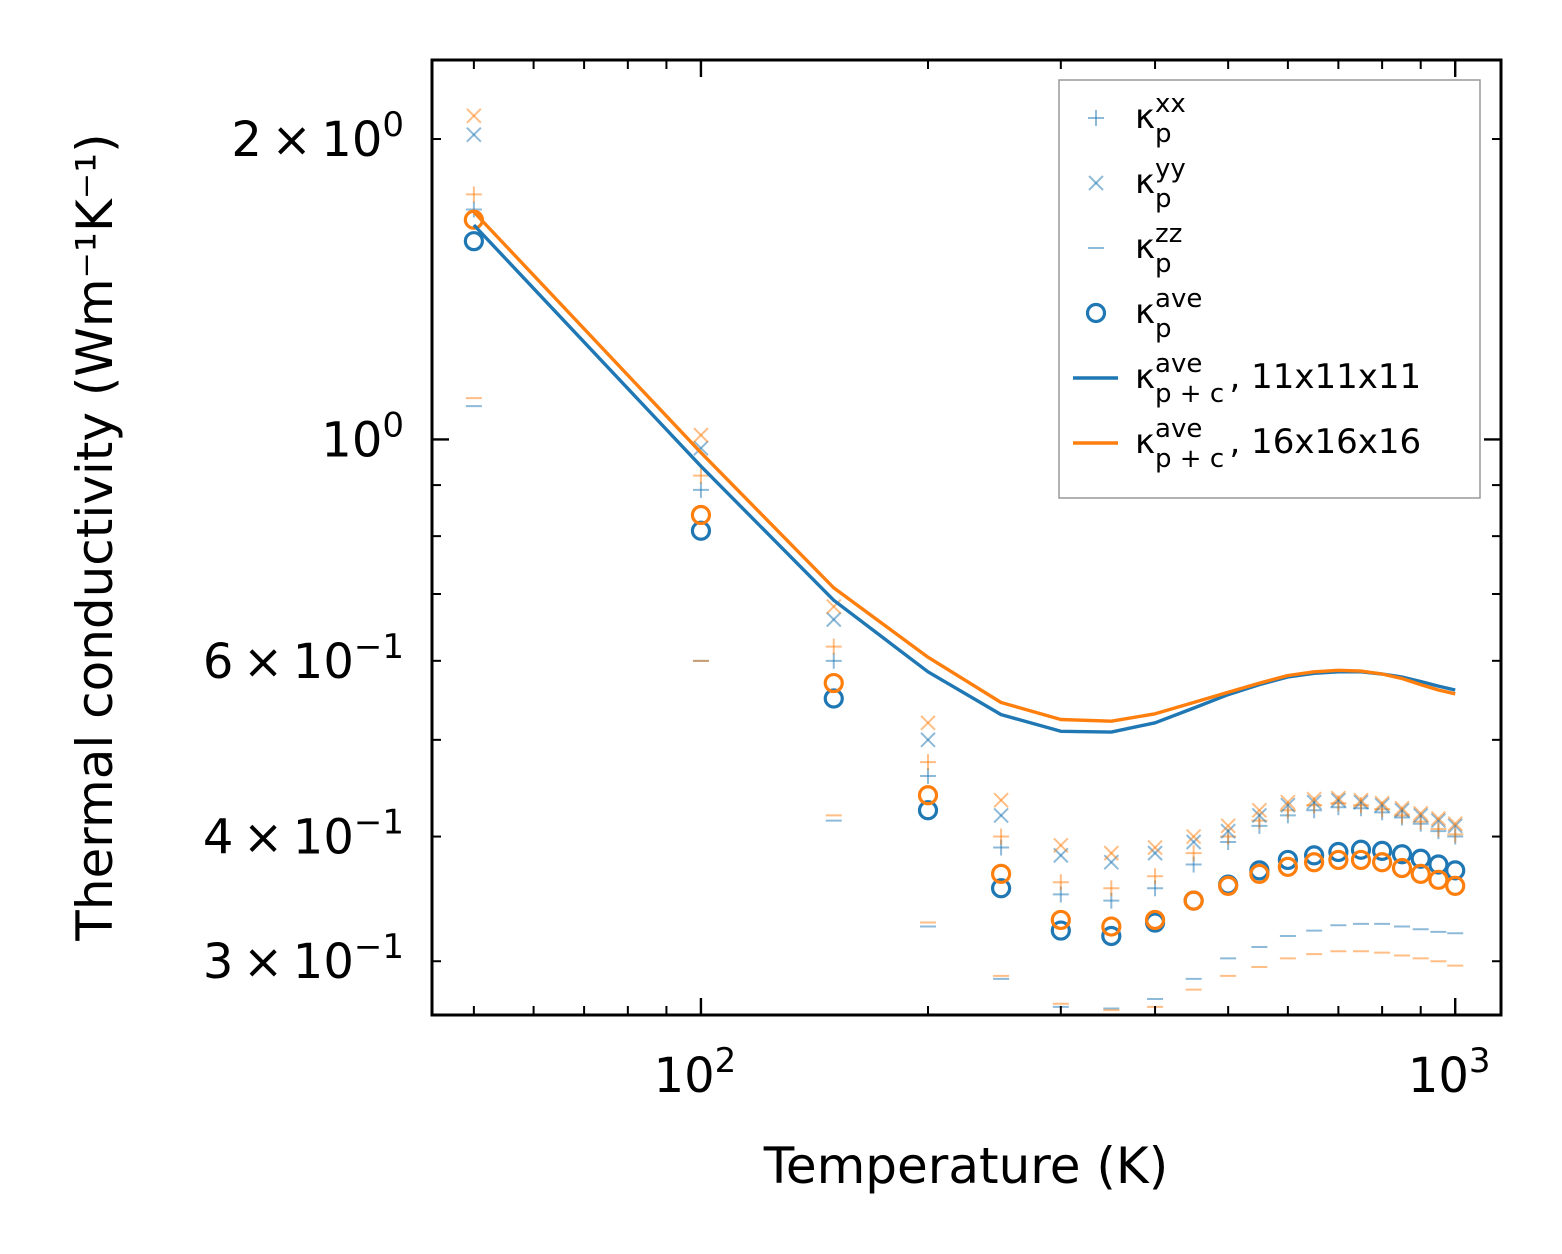 The height and width of the screenshot is (1254, 1562). I want to click on legend-label: κyy p, so click(1160, 184).